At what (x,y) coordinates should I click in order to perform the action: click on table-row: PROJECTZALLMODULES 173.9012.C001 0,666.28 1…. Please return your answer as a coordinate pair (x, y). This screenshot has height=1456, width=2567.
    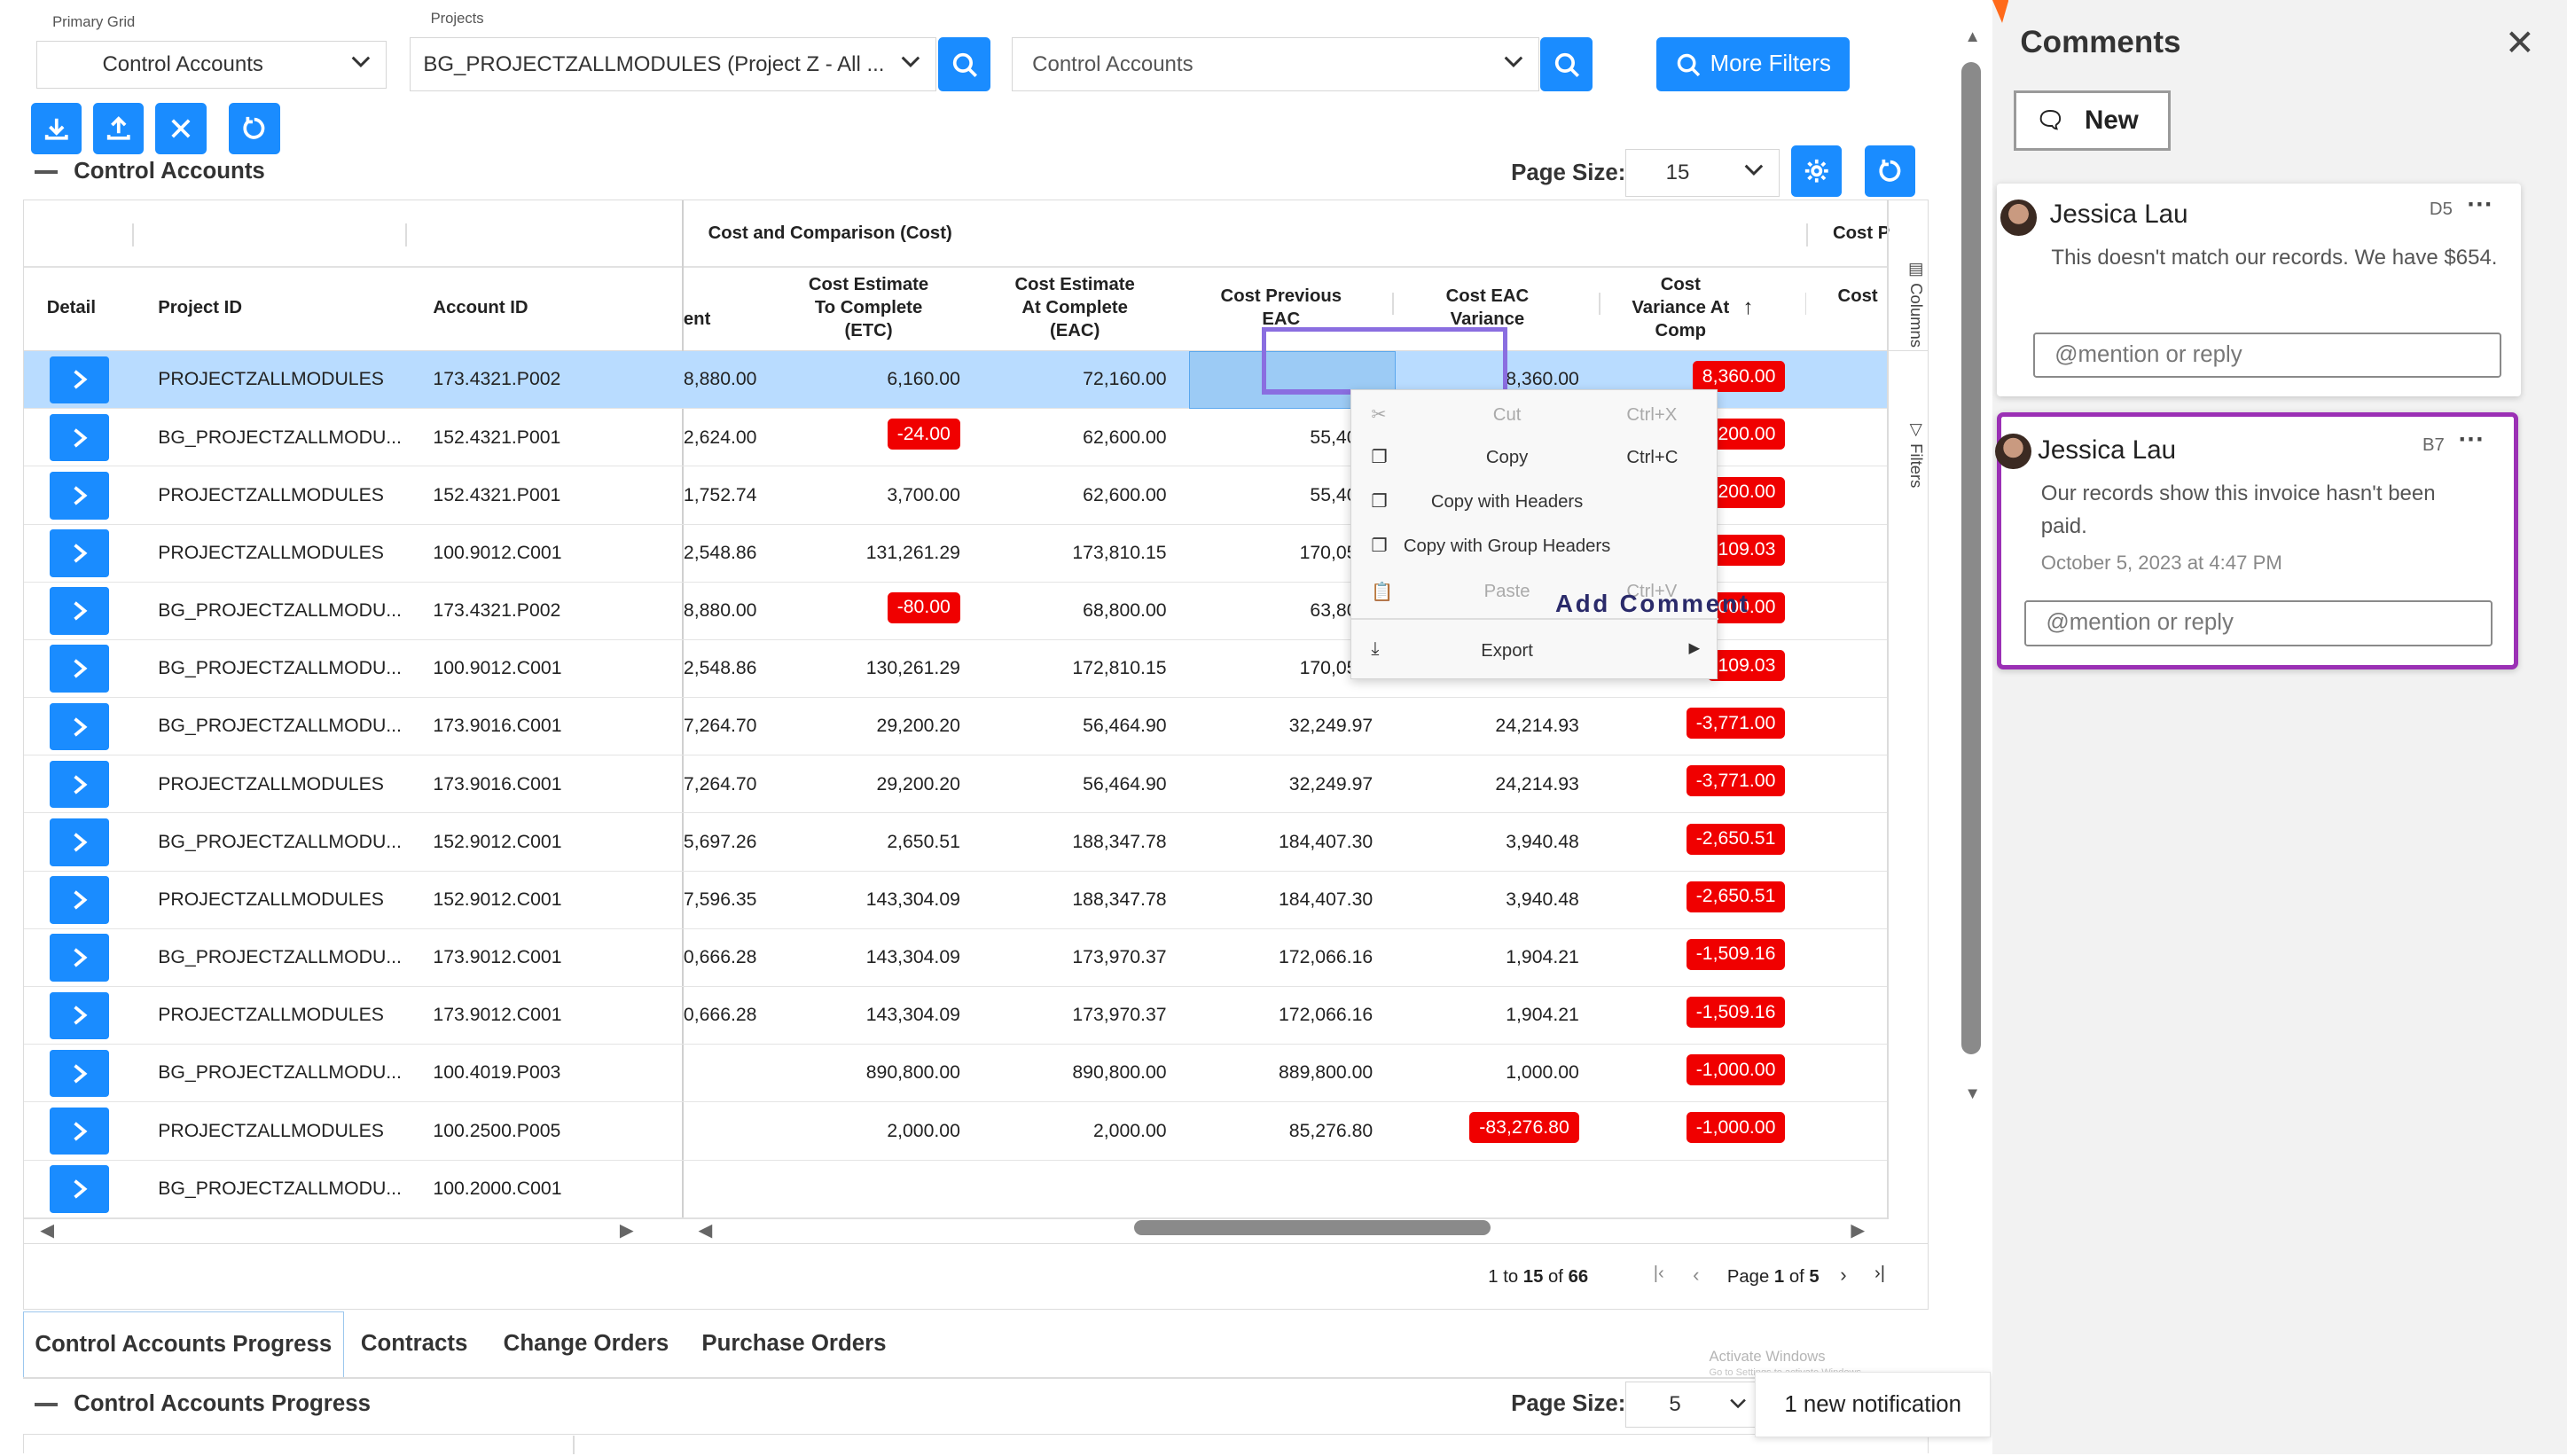
    Looking at the image, I should click on (955, 1016).